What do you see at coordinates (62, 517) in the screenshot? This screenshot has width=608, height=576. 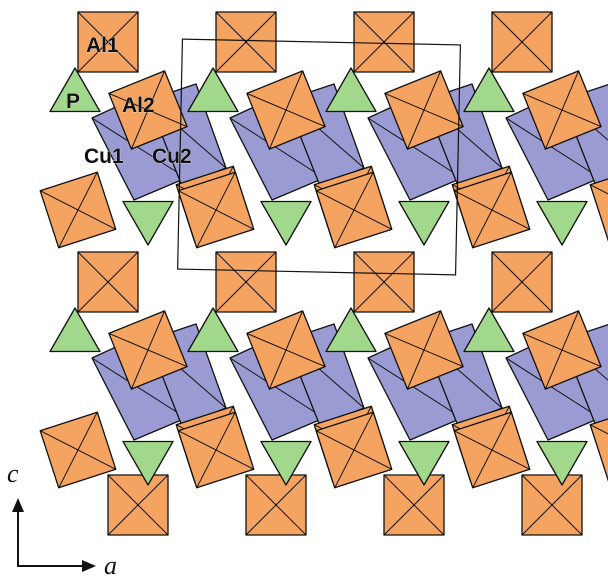 I see `axis-indicator: c a` at bounding box center [62, 517].